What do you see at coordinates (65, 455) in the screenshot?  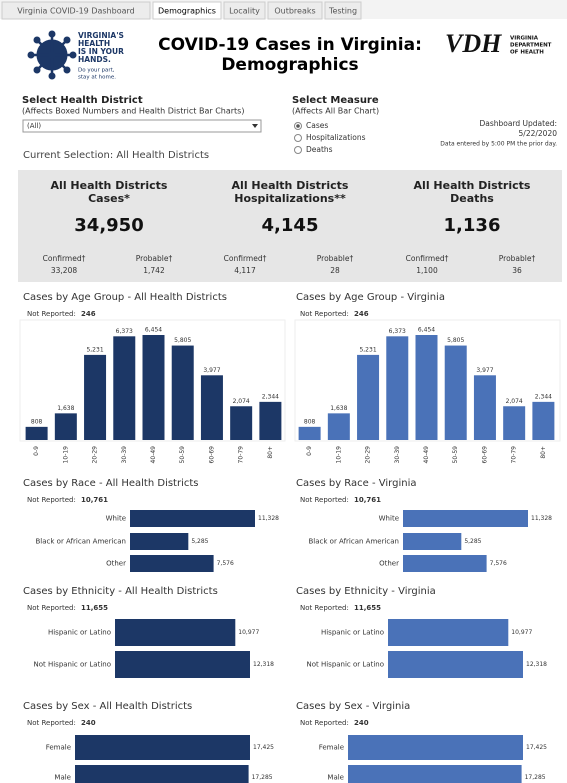 I see `category-label: 10-19` at bounding box center [65, 455].